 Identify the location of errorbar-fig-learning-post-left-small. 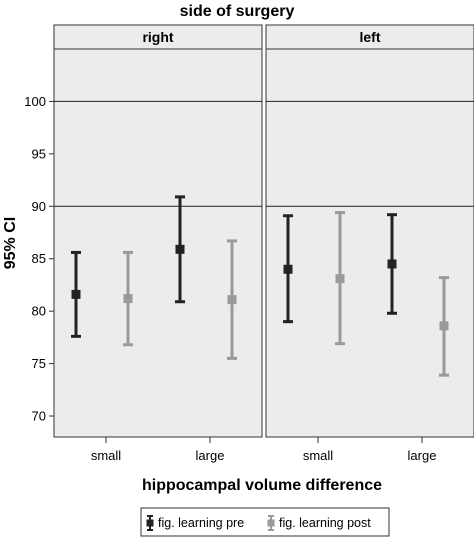
(340, 278).